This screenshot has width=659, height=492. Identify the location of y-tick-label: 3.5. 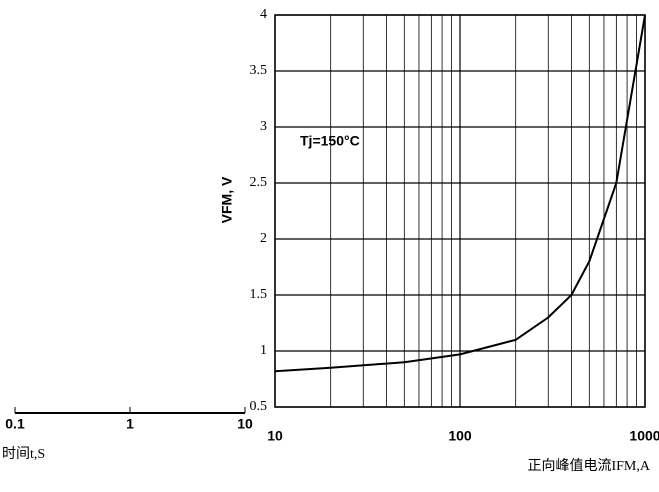
(259, 70).